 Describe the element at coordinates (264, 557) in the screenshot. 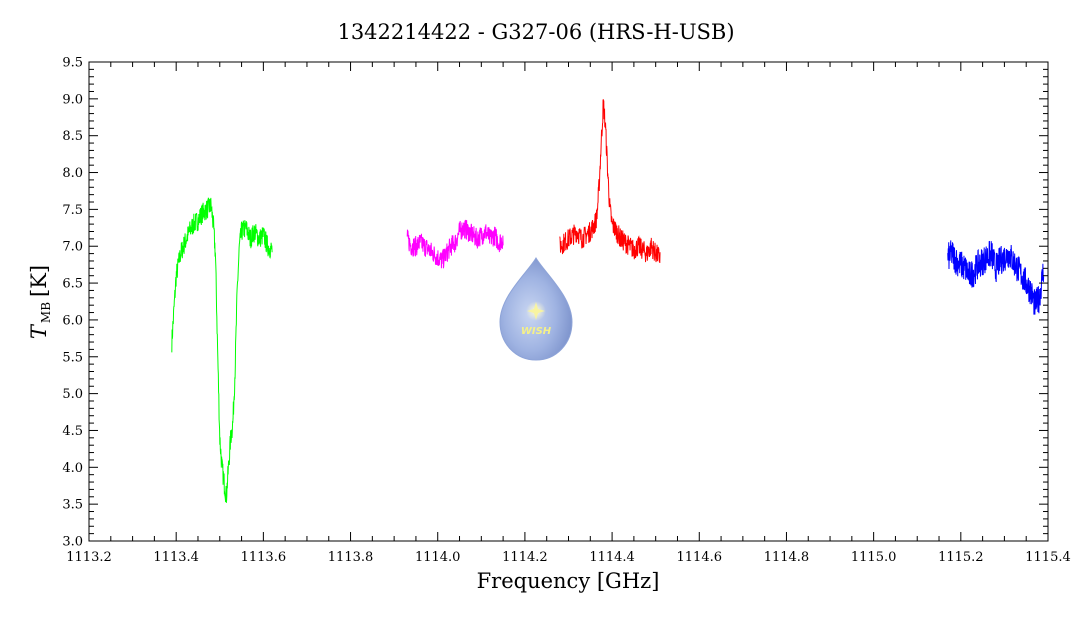

I see `x-tick-label: 1113.6` at that location.